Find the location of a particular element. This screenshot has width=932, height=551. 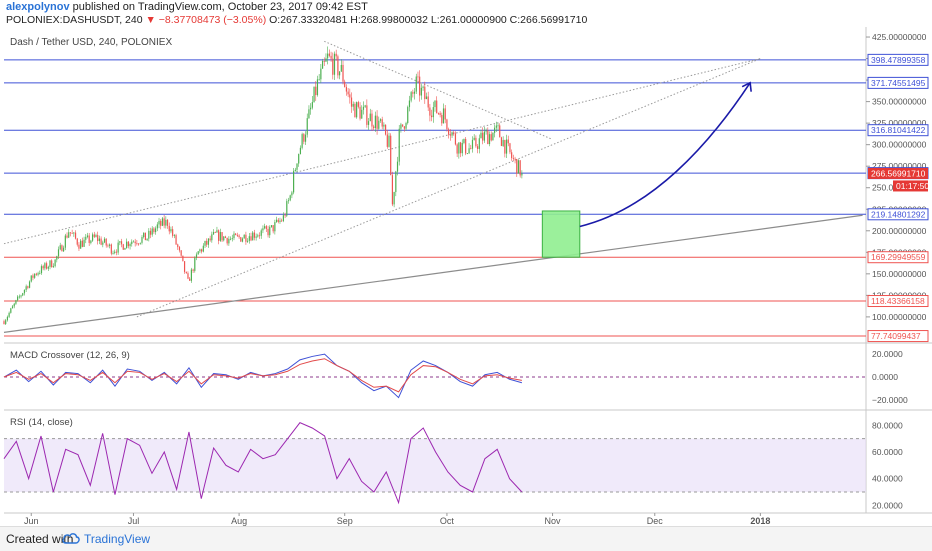

level-label: 219.14801292 is located at coordinates (898, 214).